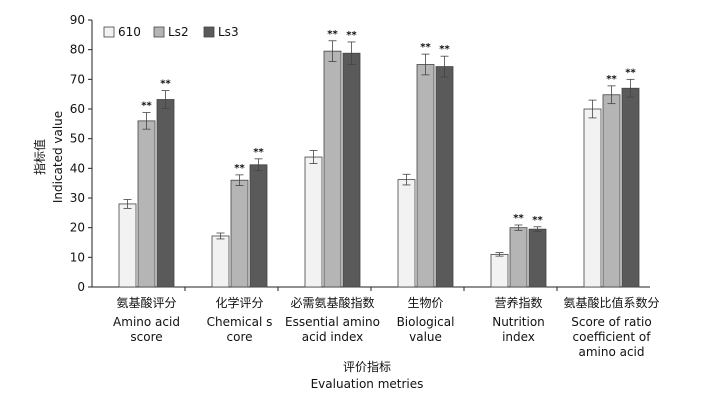 The image size is (714, 400). I want to click on legend-label: 610, so click(129, 32).